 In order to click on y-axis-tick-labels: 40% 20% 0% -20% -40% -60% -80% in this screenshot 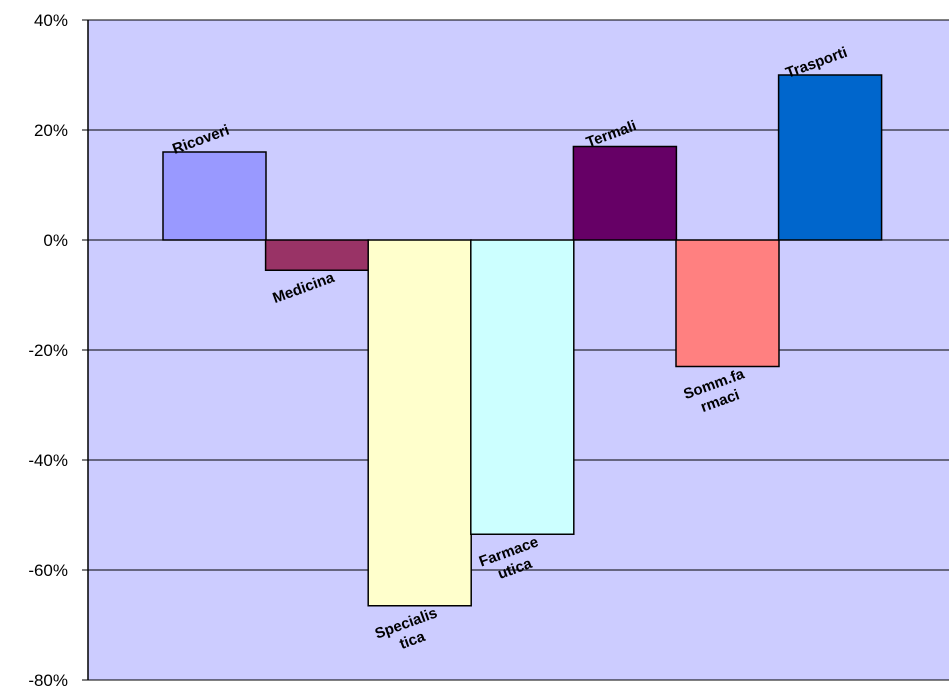, I will do `click(48, 348)`.